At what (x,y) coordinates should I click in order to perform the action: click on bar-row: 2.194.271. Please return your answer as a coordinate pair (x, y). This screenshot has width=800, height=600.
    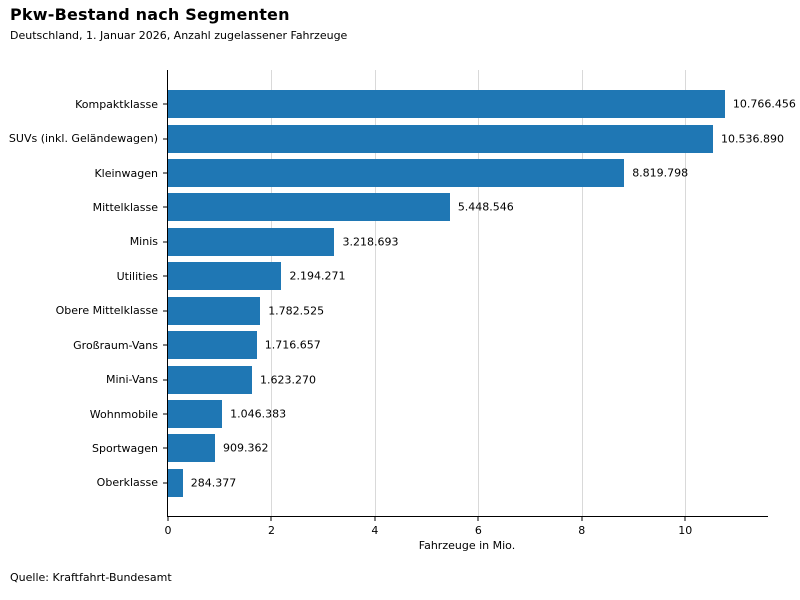
    Looking at the image, I should click on (468, 276).